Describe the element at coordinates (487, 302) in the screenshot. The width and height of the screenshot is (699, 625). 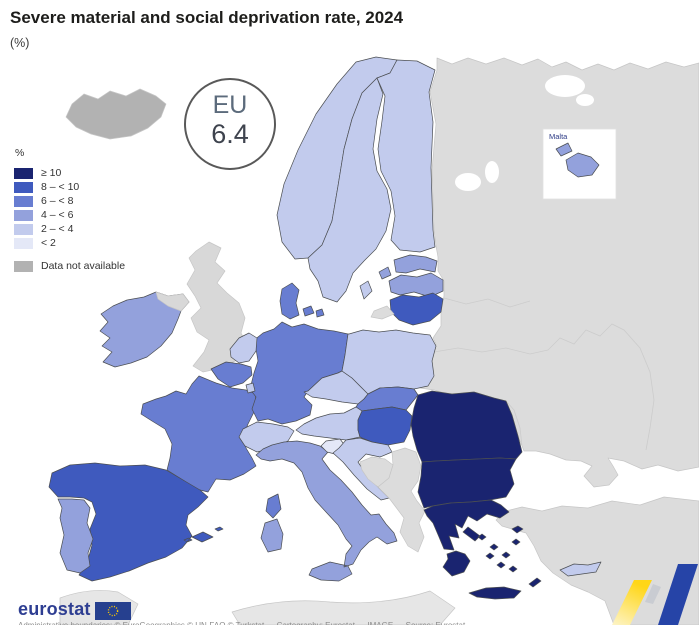
I see `border-belarus-north` at that location.